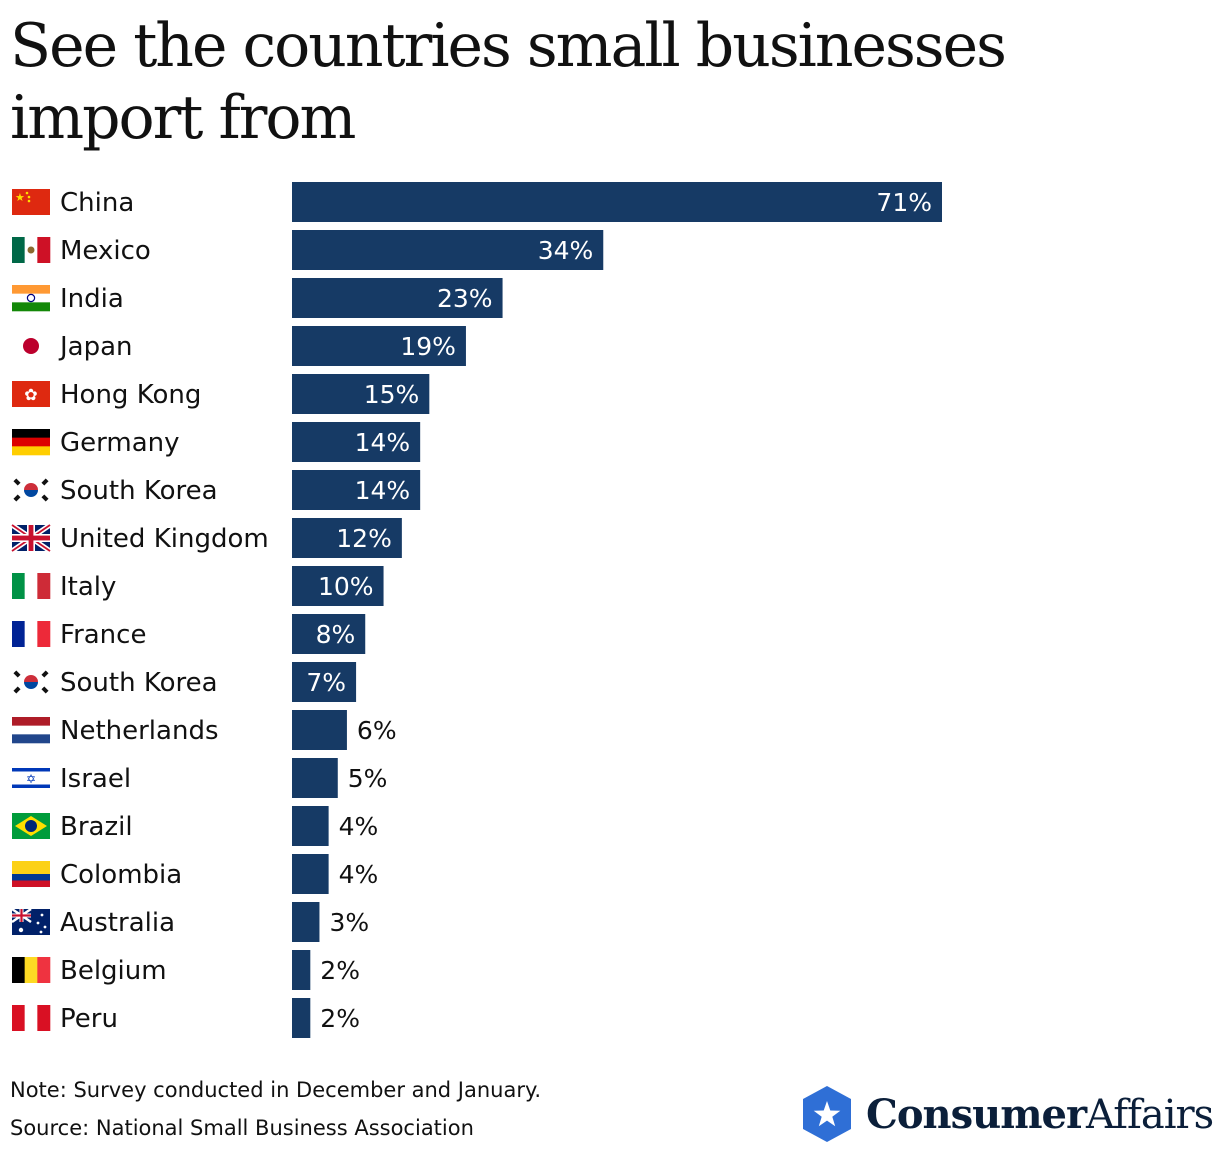 The width and height of the screenshot is (1220, 1154). What do you see at coordinates (190, 922) in the screenshot?
I see `bar-row: Australia 3%` at bounding box center [190, 922].